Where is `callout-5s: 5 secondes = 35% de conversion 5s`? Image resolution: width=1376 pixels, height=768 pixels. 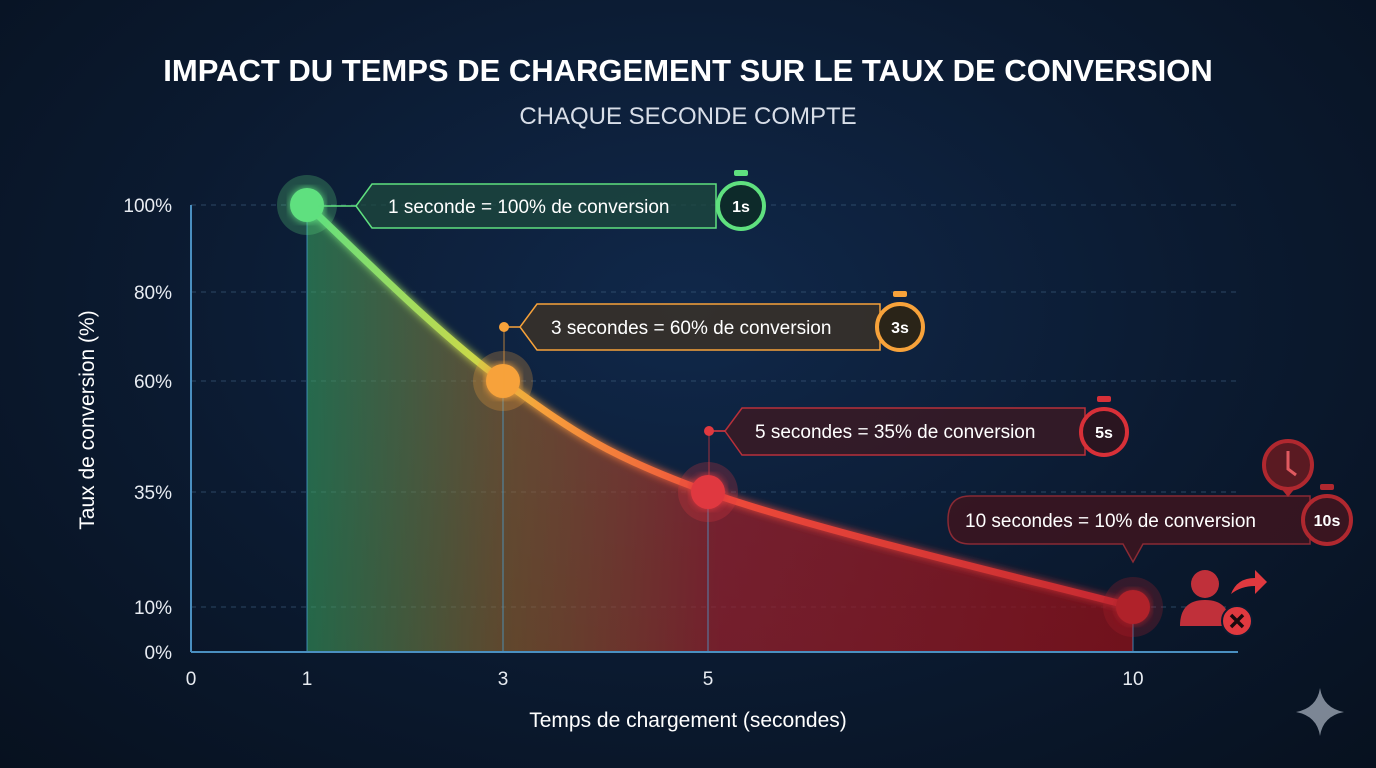
callout-5s: 5 secondes = 35% de conversion 5s is located at coordinates (916, 448).